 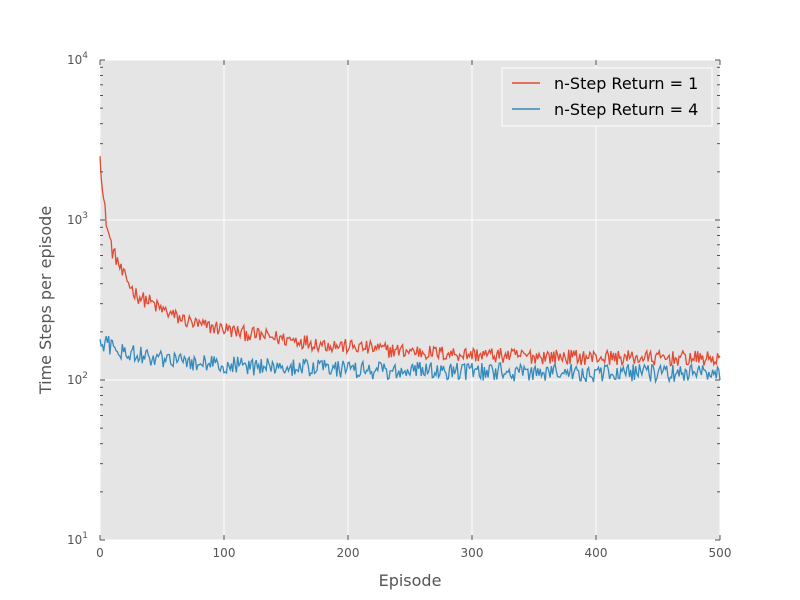 What do you see at coordinates (224, 553) in the screenshot?
I see `x-tick-label: 100` at bounding box center [224, 553].